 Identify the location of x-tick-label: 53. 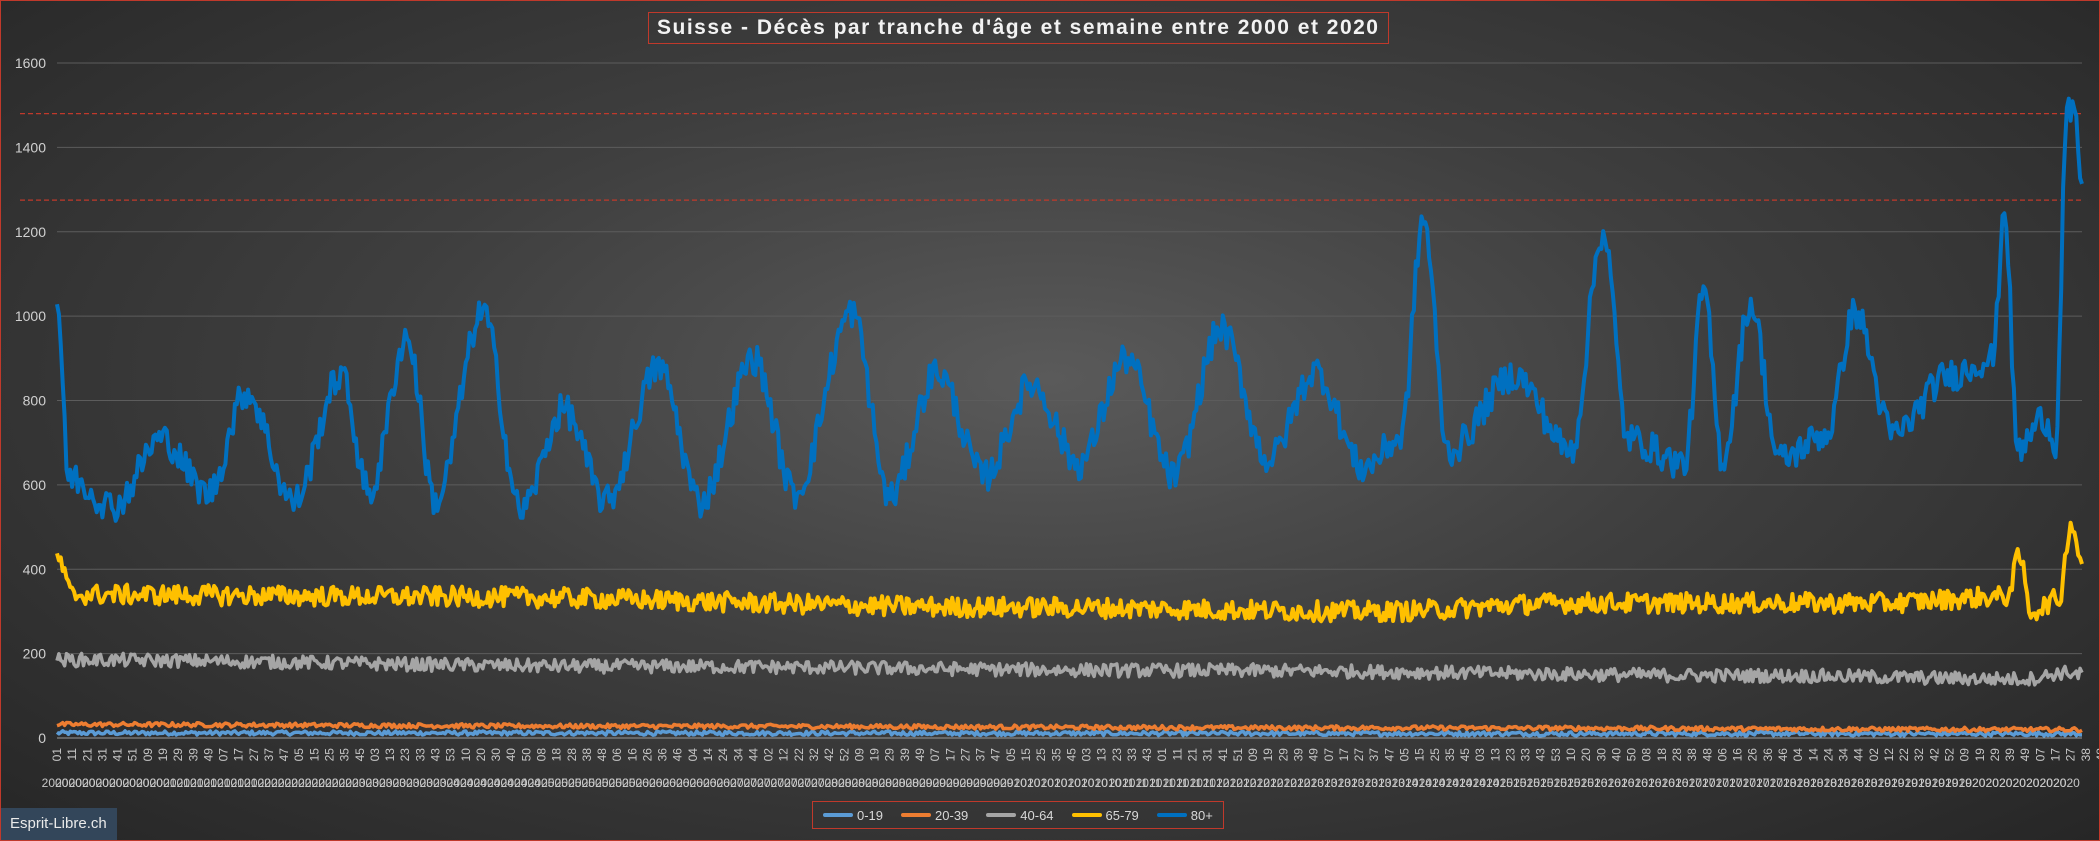
(451, 755).